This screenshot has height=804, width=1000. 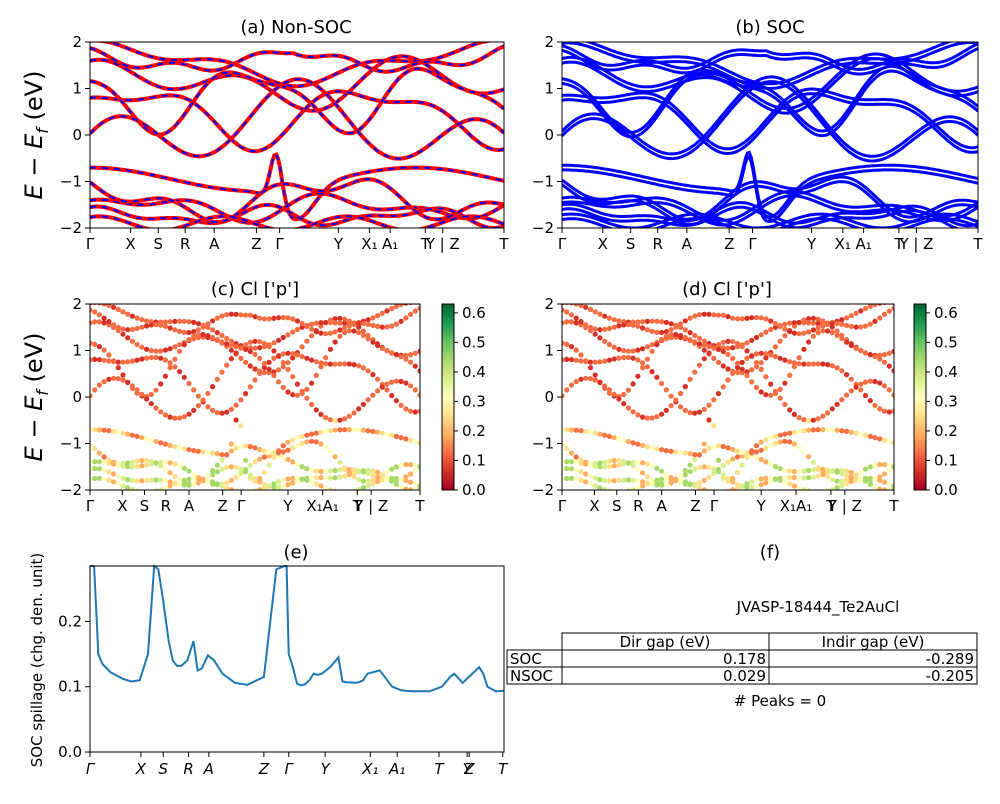 I want to click on band-lines, so click(x=297, y=135).